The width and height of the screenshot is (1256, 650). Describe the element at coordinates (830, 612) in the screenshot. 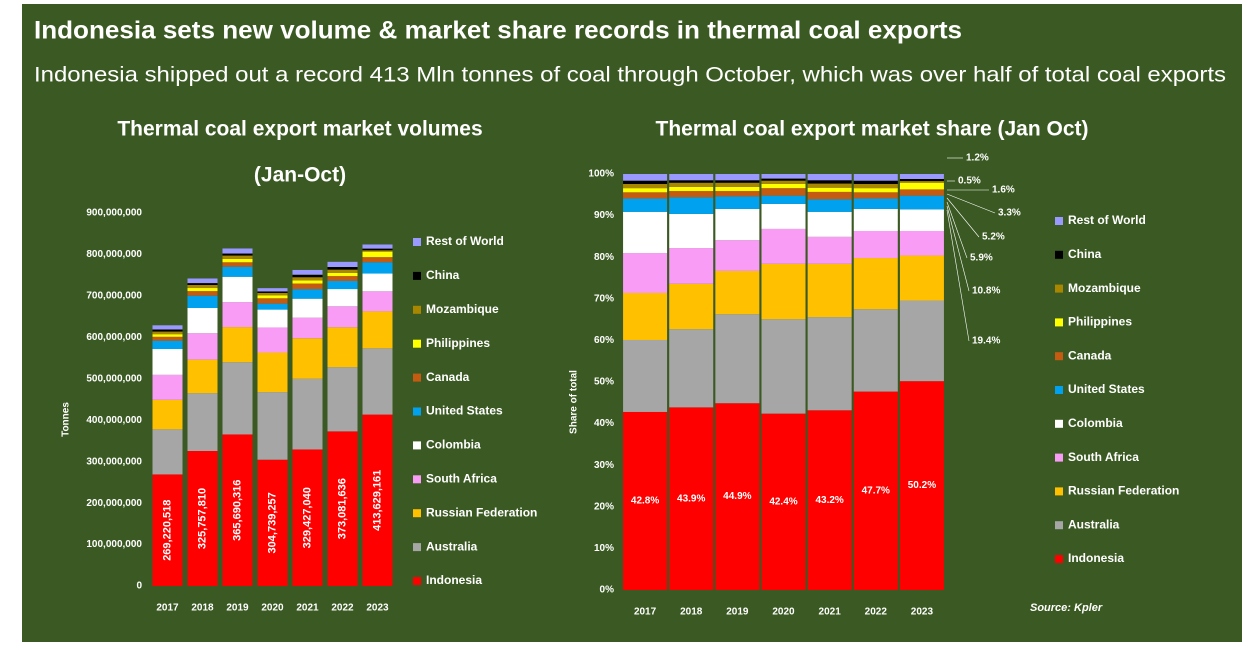

I see `x-tick-label: 2021` at that location.